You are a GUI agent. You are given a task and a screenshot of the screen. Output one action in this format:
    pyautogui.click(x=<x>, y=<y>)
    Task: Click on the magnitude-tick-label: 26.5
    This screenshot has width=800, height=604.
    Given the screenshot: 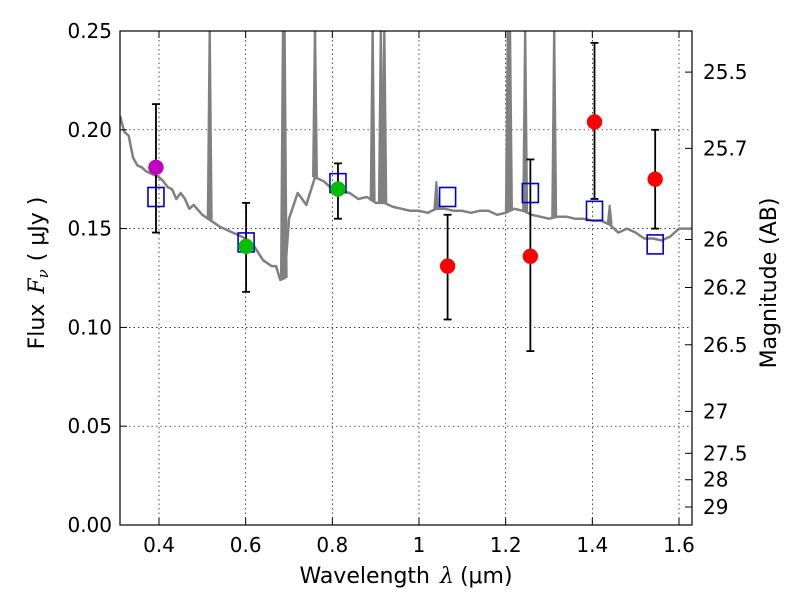 What is the action you would take?
    pyautogui.click(x=725, y=345)
    